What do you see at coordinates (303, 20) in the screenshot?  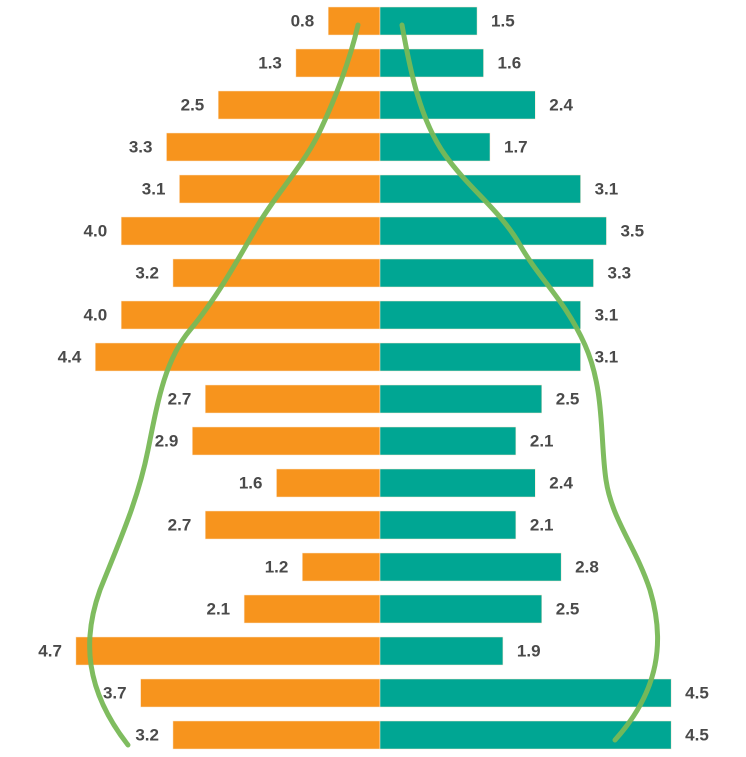 I see `data-label: 0.8` at bounding box center [303, 20].